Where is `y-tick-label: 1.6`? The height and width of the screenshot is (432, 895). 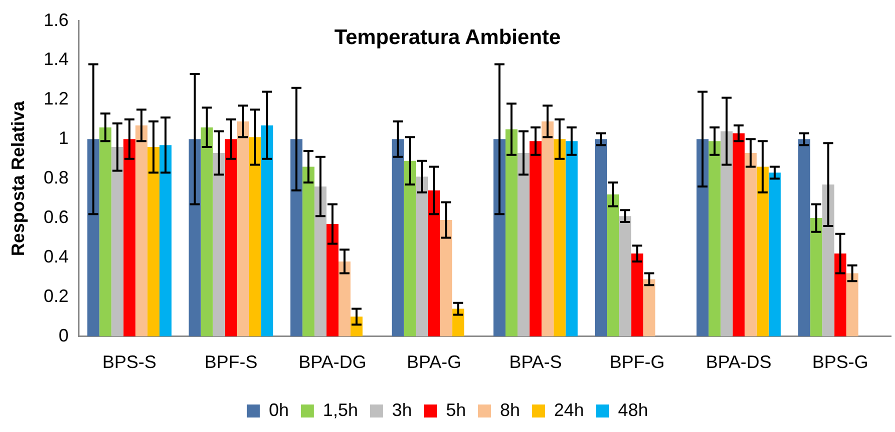 y-tick-label: 1.6 is located at coordinates (56, 20).